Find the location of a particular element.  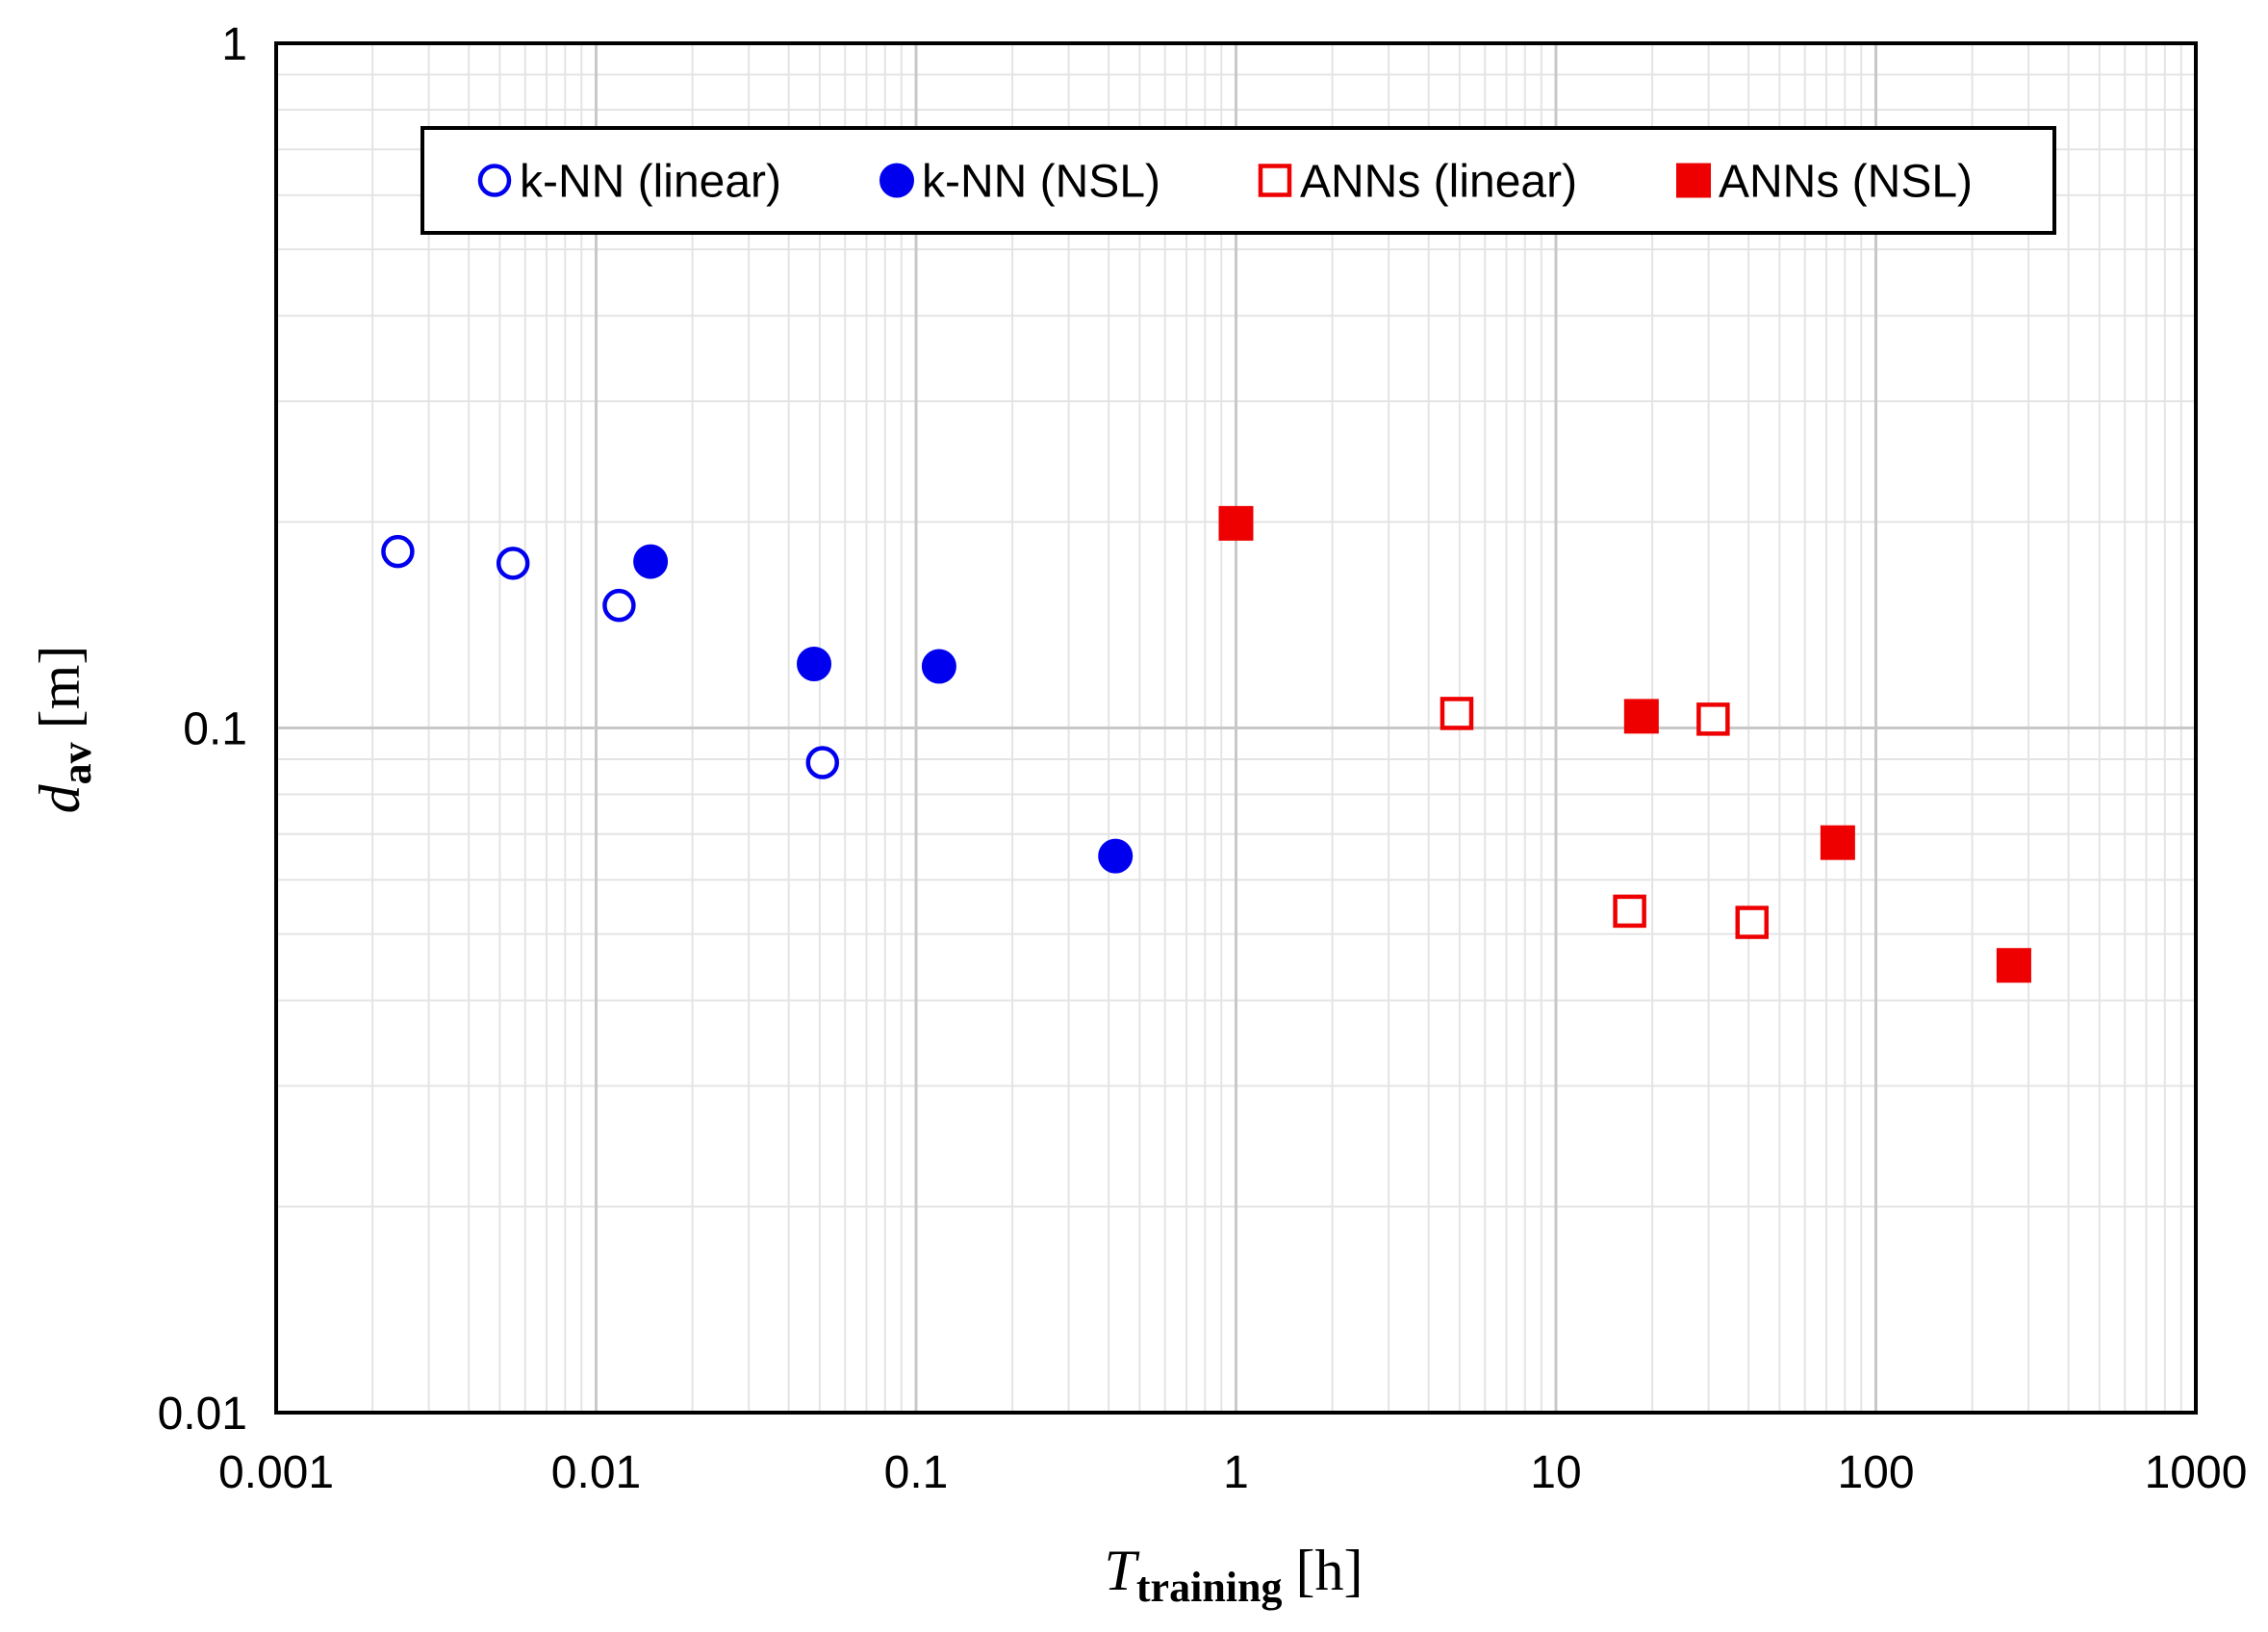

y-axis-title-sub: av is located at coordinates (76, 763).